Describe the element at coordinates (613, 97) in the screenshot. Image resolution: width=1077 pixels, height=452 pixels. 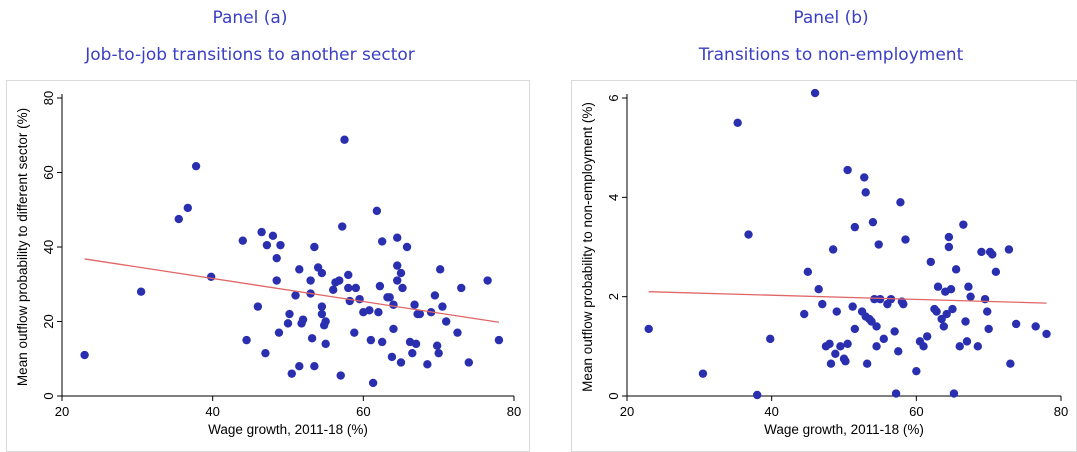
I see `y-tick-label: 6` at that location.